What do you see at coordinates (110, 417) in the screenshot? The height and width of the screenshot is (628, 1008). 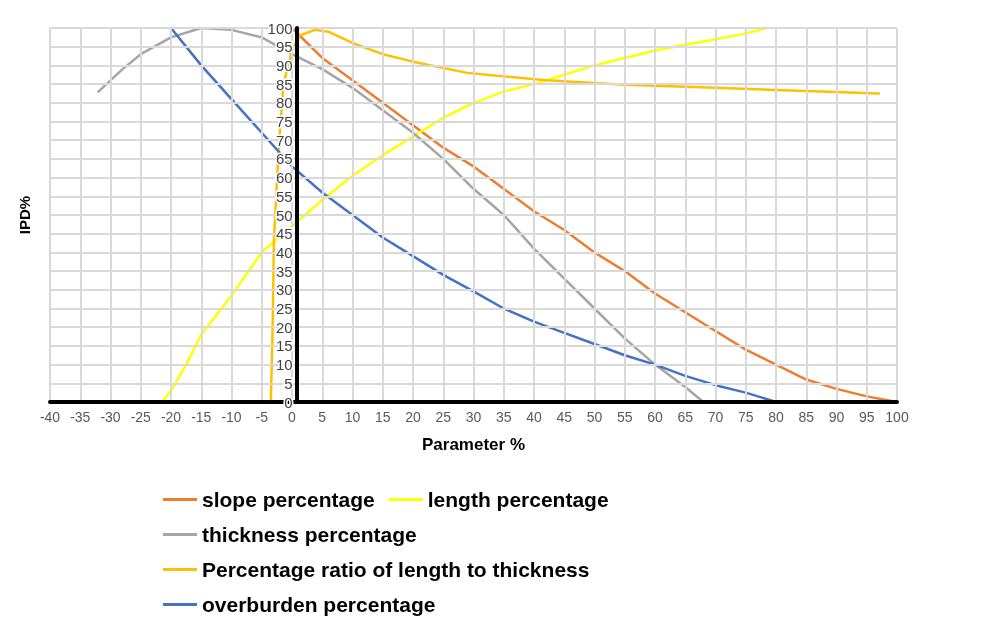 I see `x-tick-label: -30` at bounding box center [110, 417].